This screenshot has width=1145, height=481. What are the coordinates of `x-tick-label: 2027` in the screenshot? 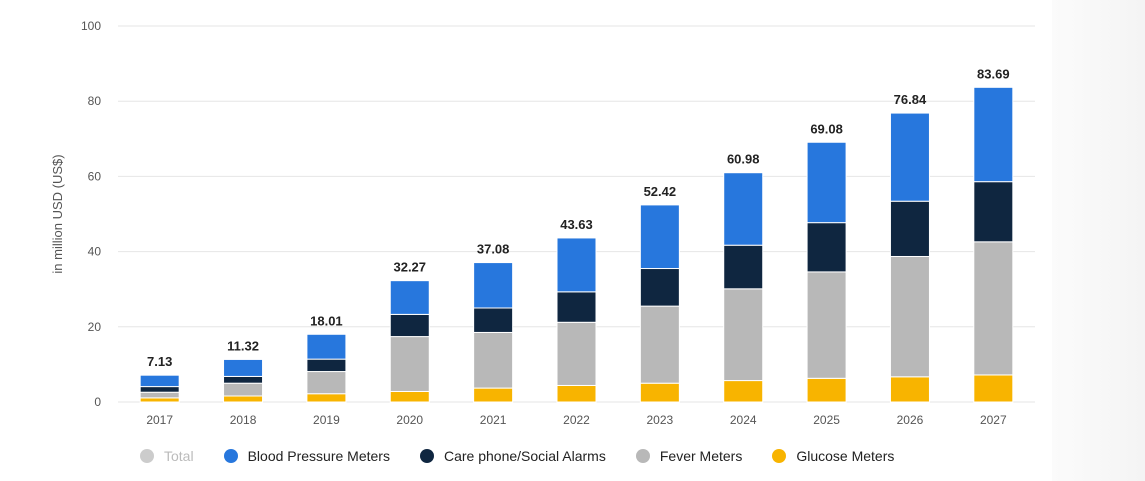 It's located at (993, 420).